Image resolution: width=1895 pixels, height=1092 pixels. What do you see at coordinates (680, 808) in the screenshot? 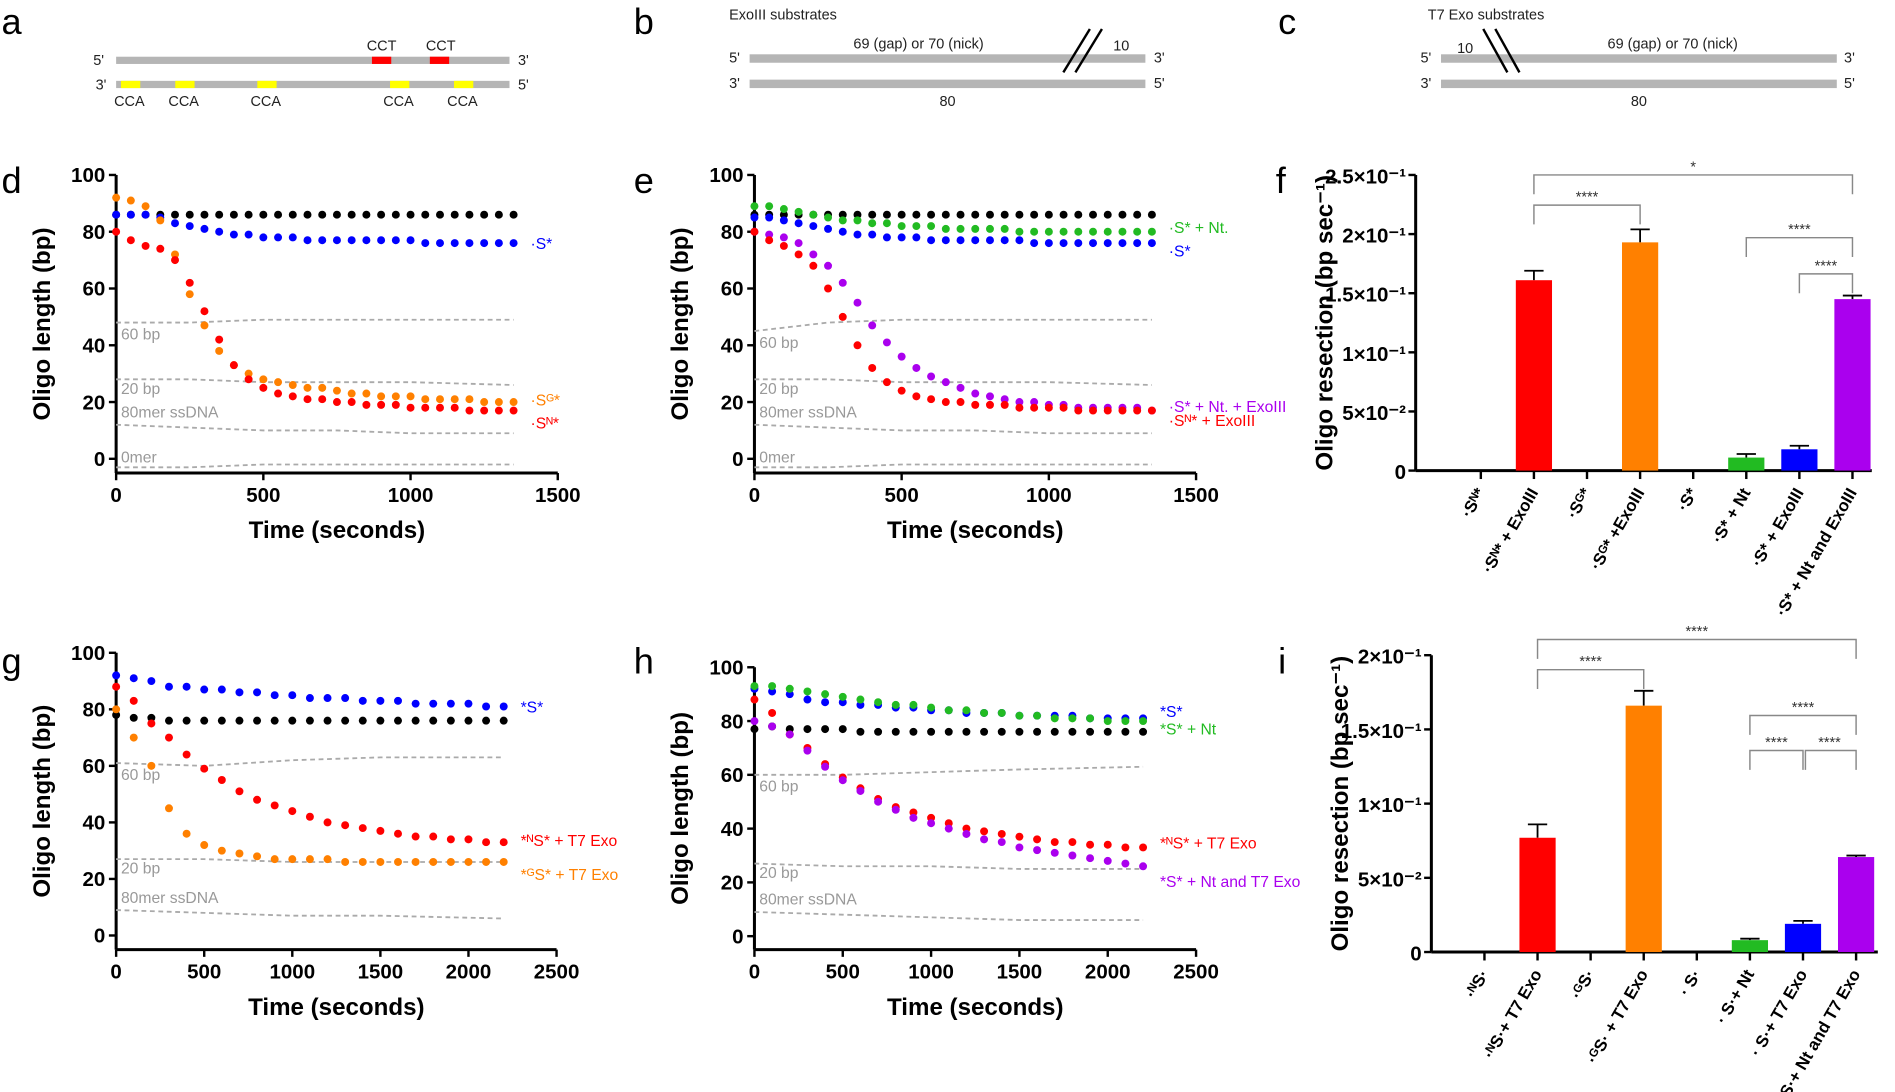
I see `y-axis-label: Oligo length (bp)` at bounding box center [680, 808].